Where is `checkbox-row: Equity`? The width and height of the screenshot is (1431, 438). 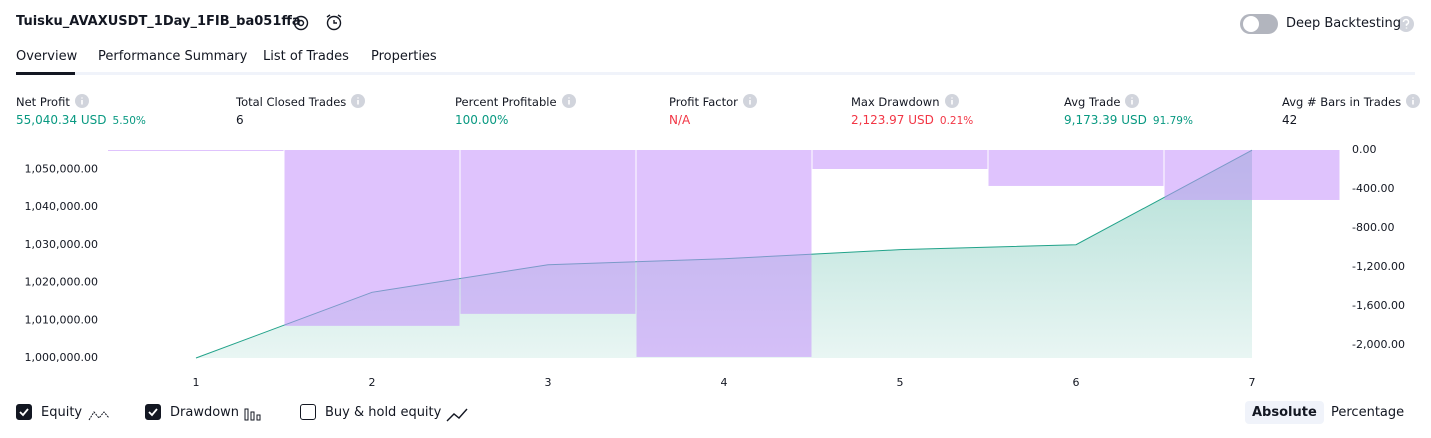
checkbox-row: Equity is located at coordinates (49, 412).